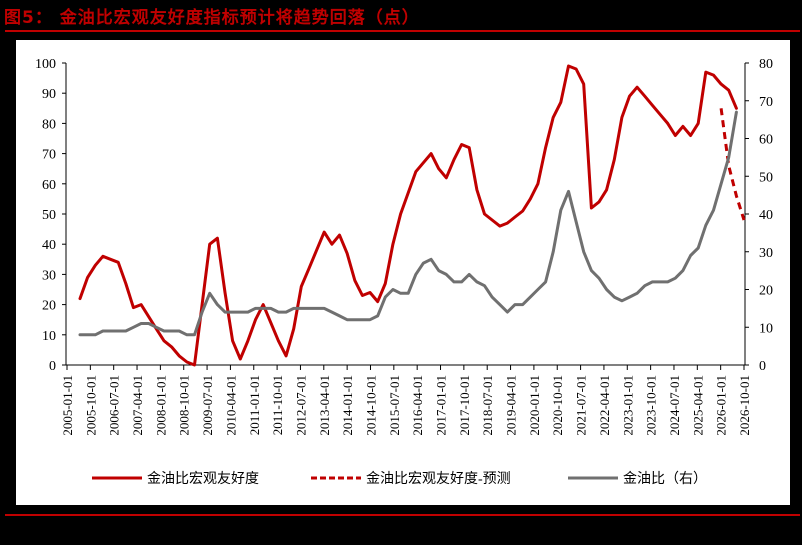 The image size is (802, 545). I want to click on x-tick-label: 2022-04-01, so click(604, 405).